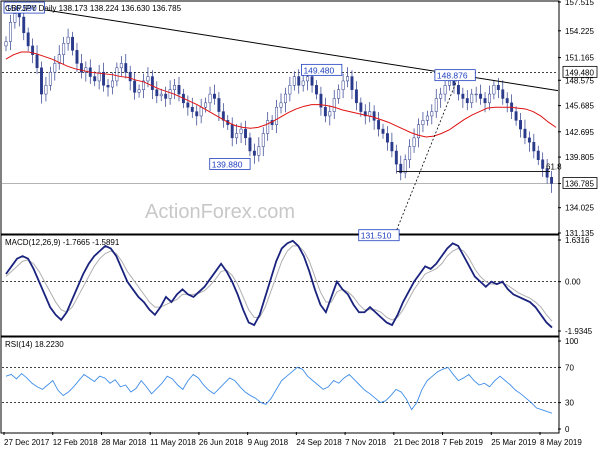  I want to click on resistance-label: 149.480, so click(579, 72).